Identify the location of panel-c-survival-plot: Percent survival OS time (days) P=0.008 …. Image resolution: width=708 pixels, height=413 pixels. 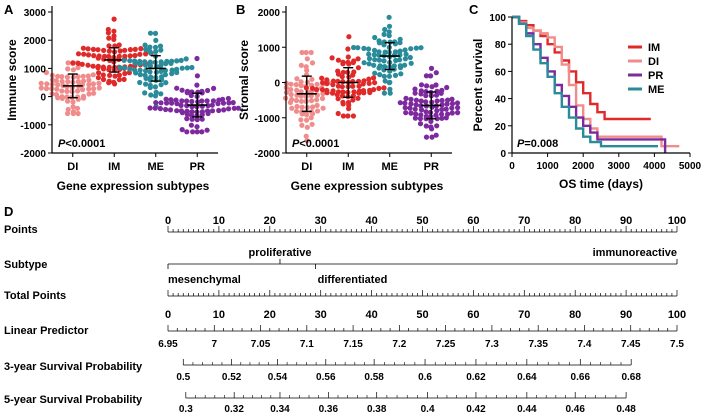
(586, 102).